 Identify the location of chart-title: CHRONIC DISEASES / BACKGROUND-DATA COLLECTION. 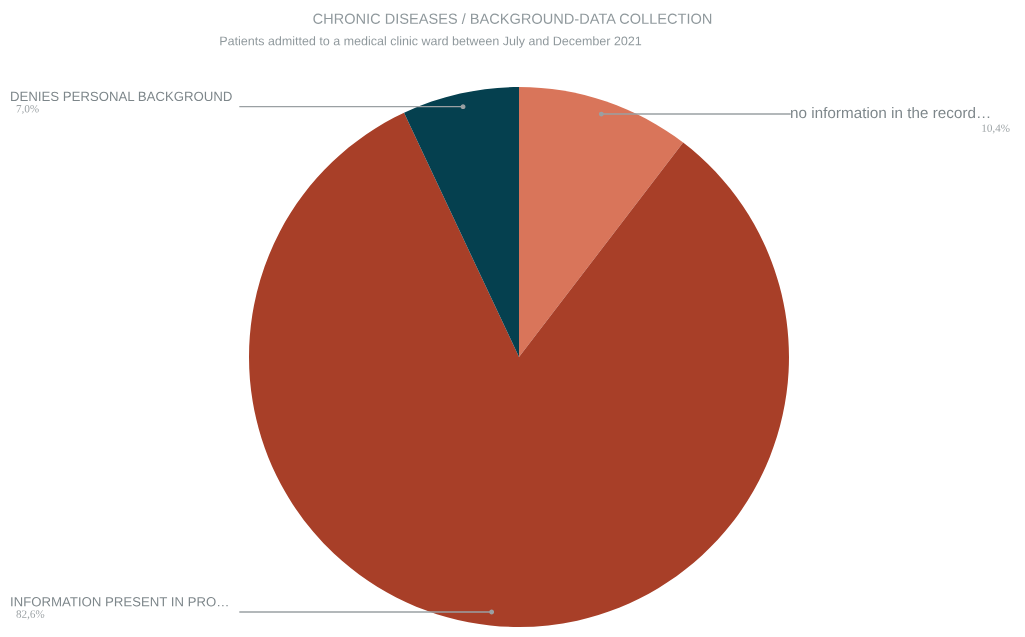
(512, 18).